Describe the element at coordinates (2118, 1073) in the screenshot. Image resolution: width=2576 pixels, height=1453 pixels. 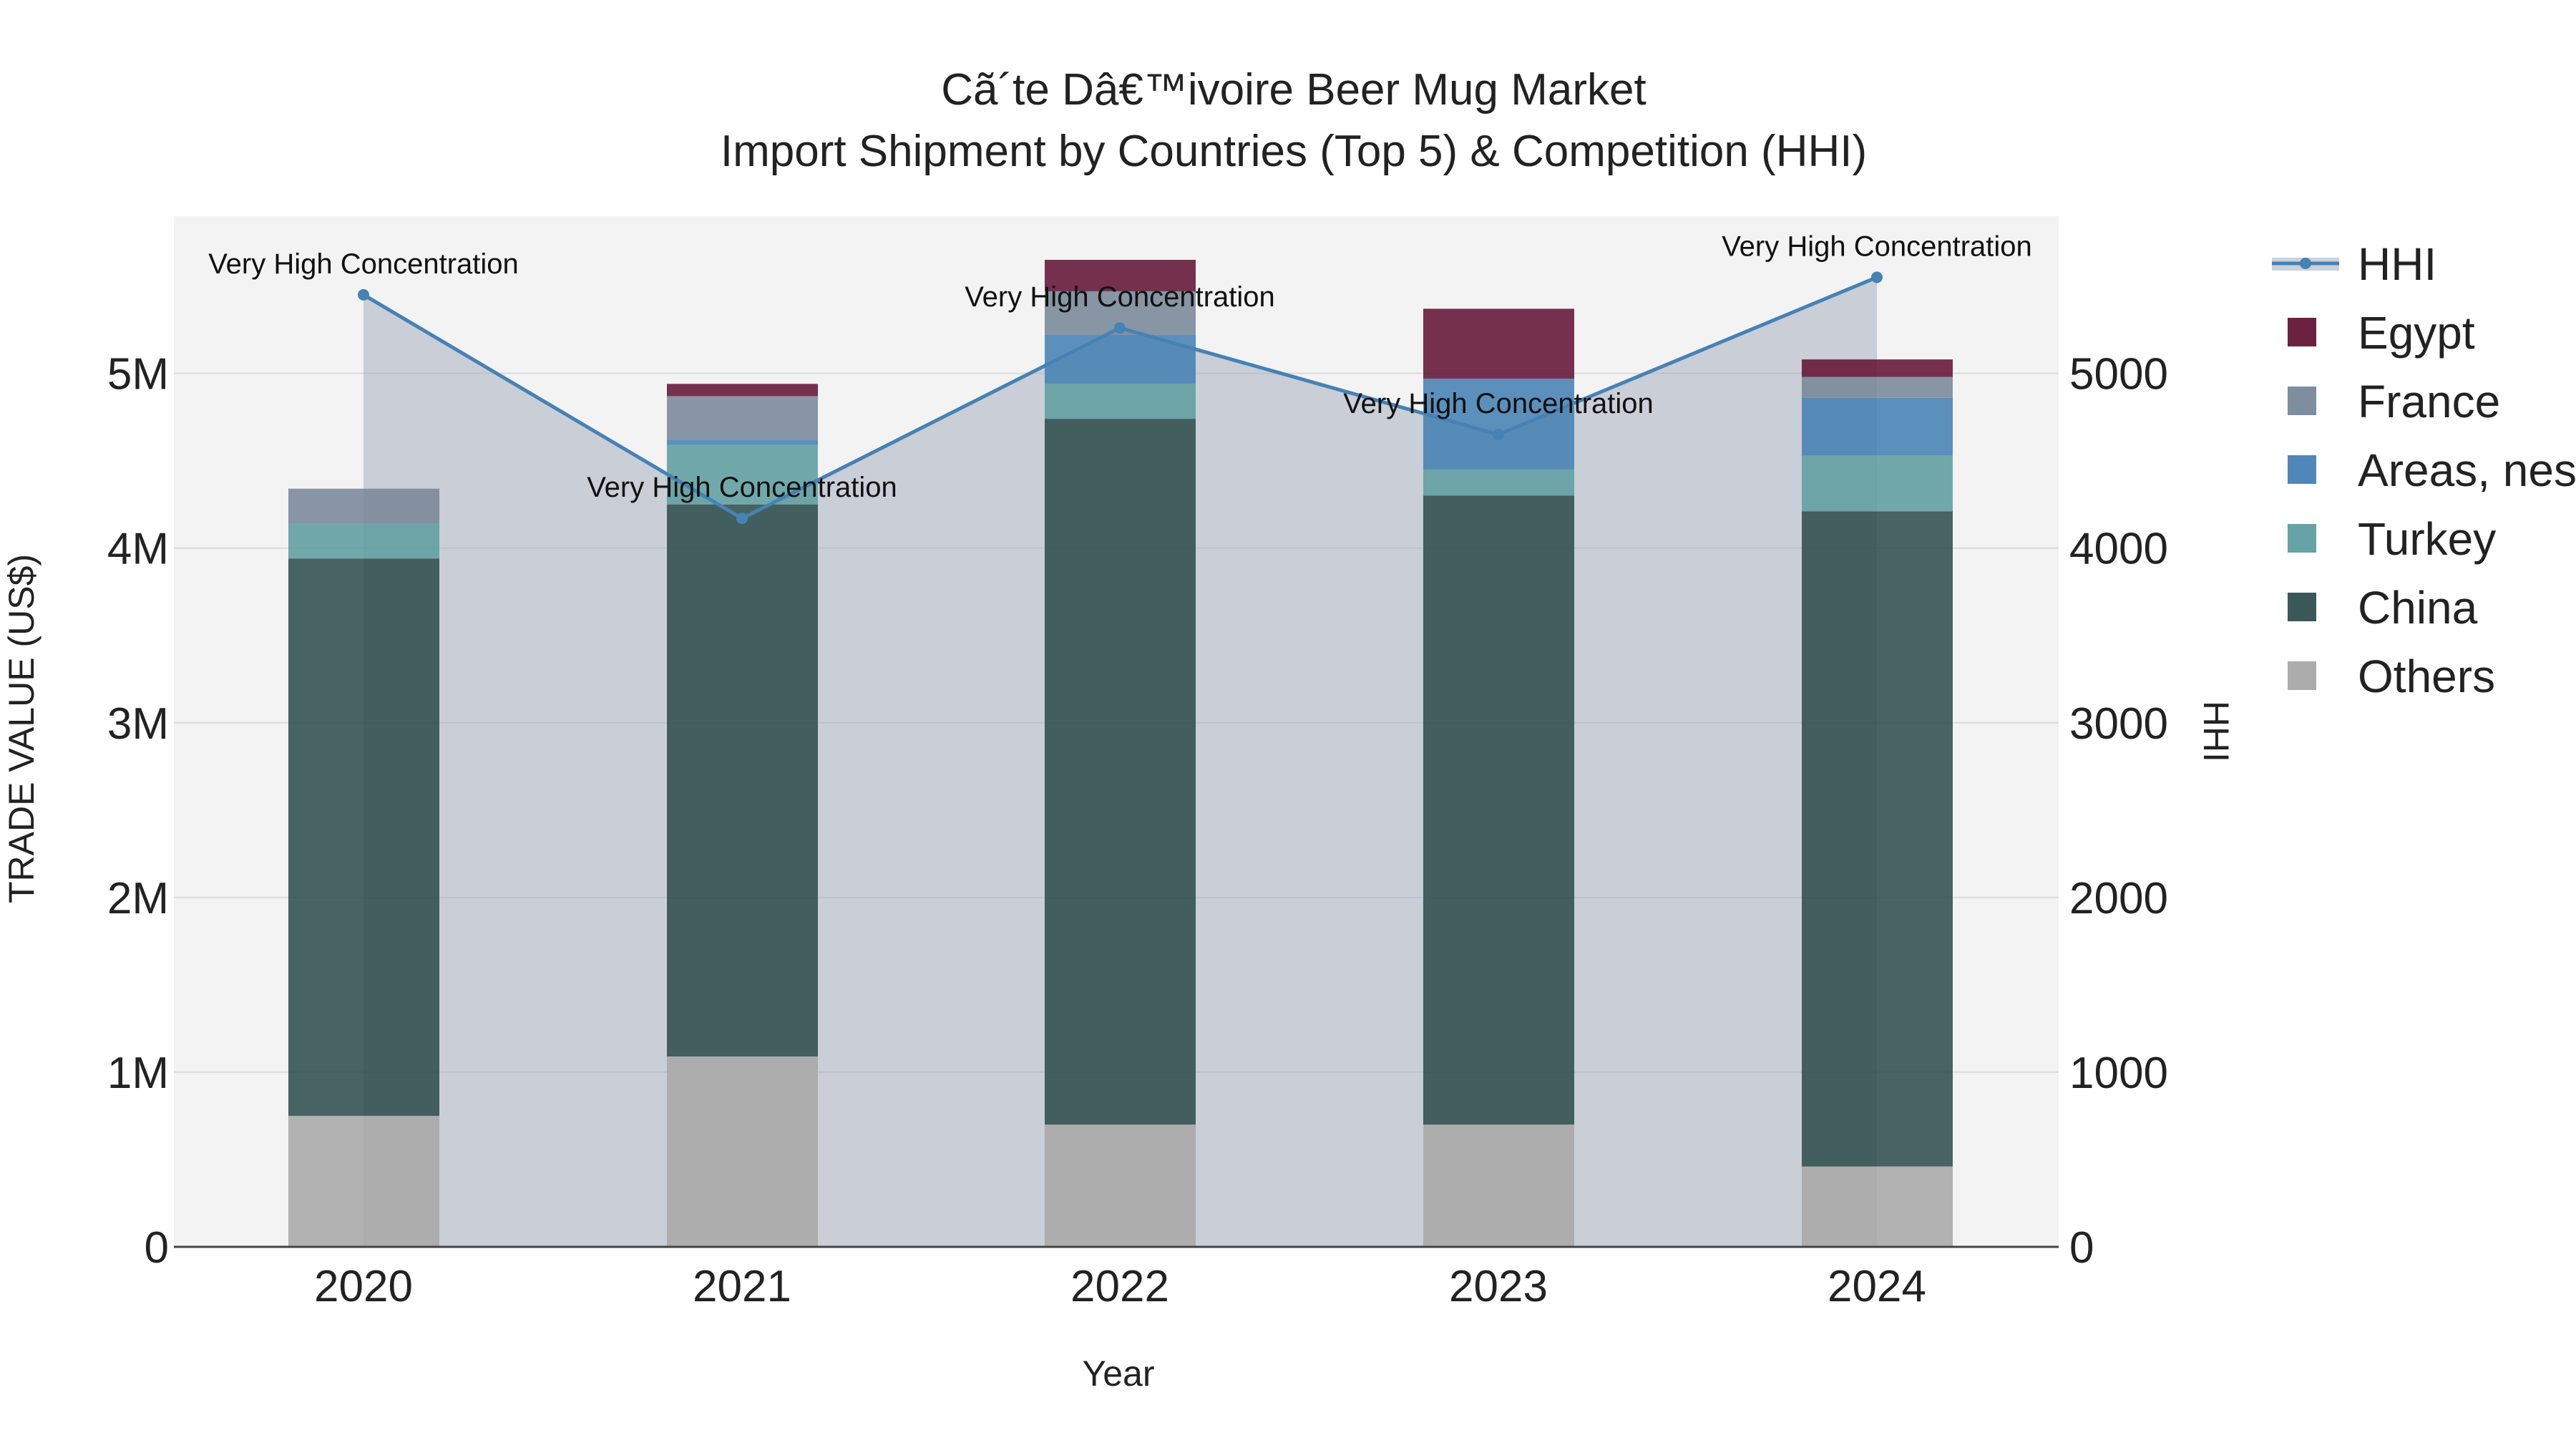
I see `y2-tick-label: 1000` at that location.